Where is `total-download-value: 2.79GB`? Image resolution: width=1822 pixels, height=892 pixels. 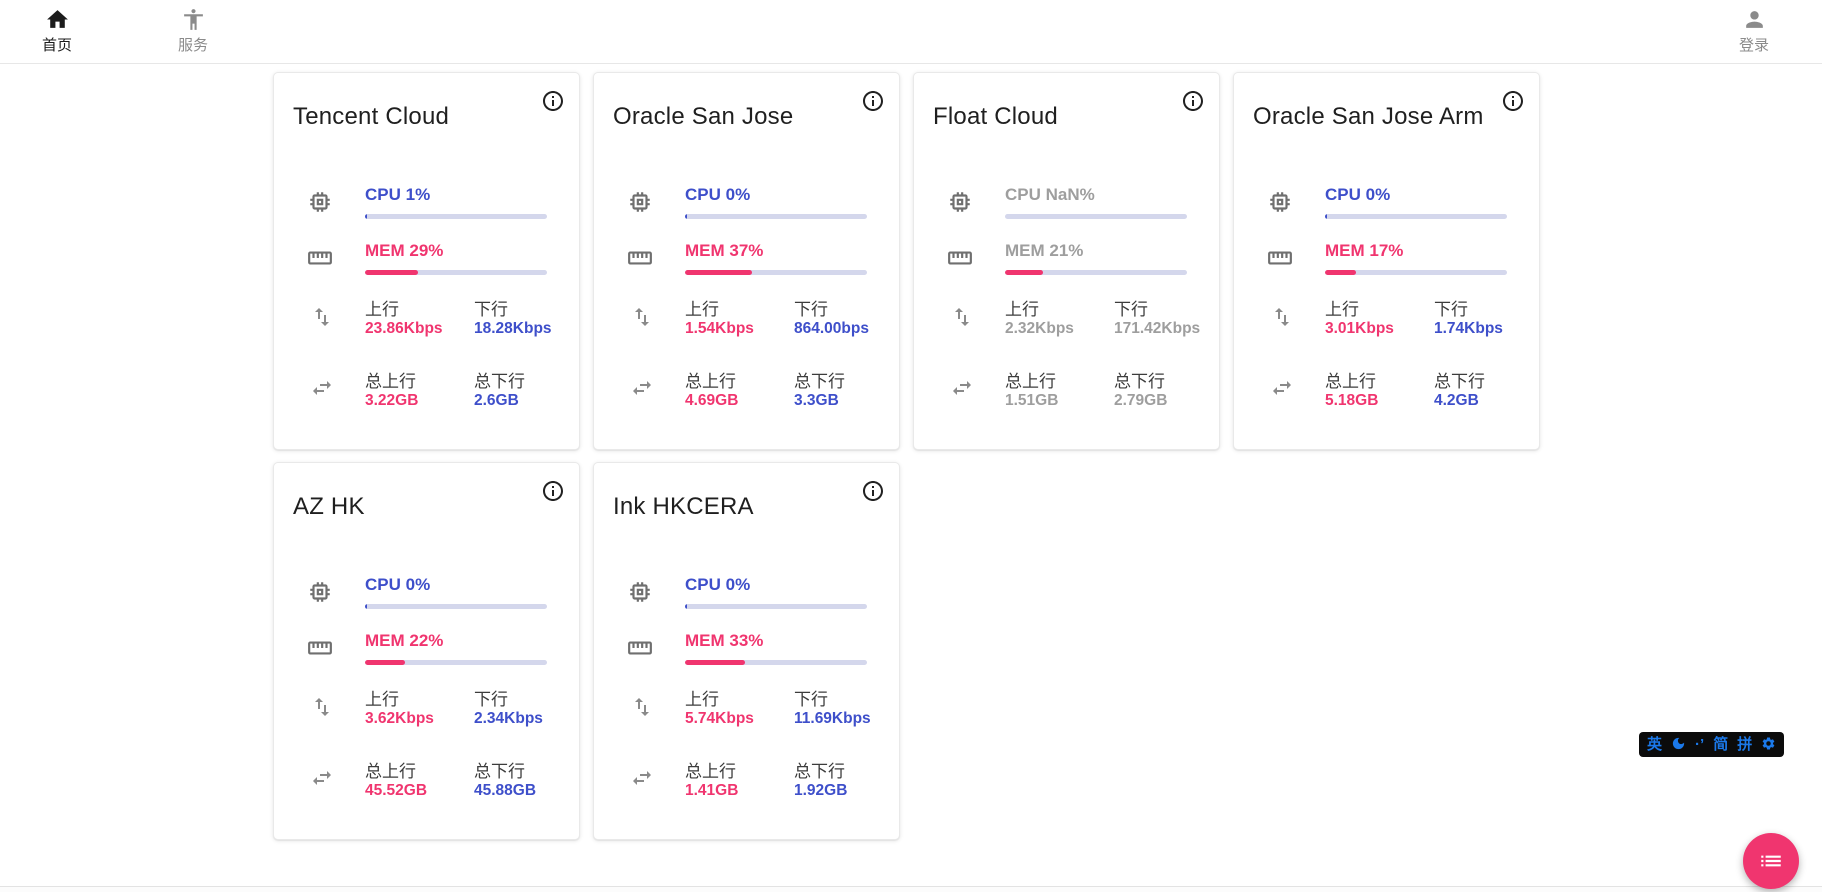 total-download-value: 2.79GB is located at coordinates (1141, 400).